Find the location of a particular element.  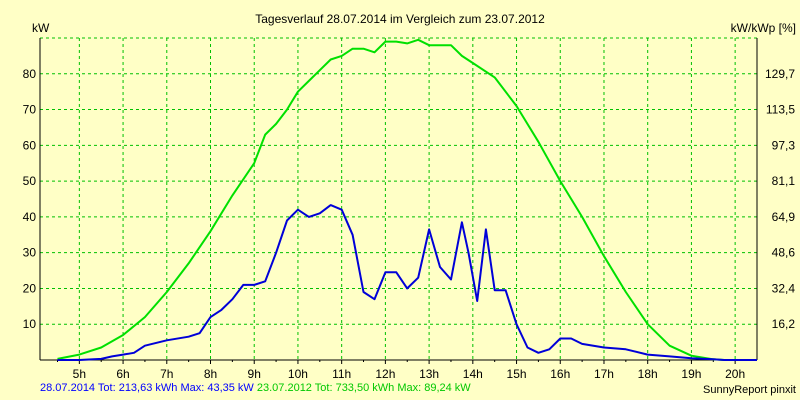

y-left-tick-label: 80 is located at coordinates (30, 74).